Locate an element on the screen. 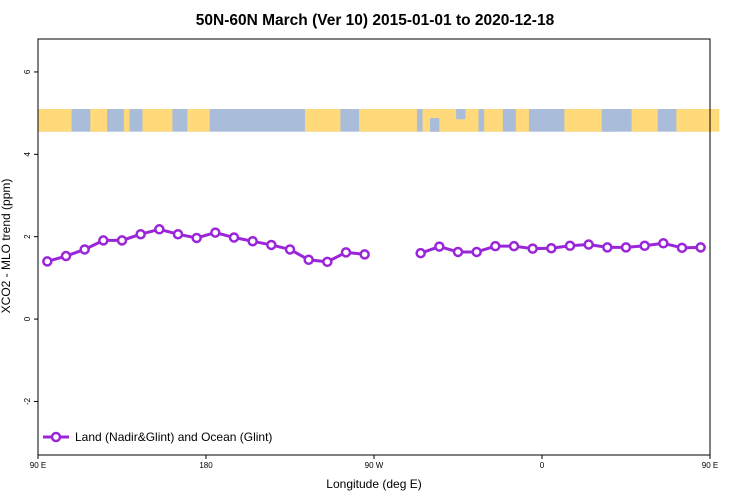 Image resolution: width=750 pixels, height=500 pixels. legend-point-marker is located at coordinates (56, 437).